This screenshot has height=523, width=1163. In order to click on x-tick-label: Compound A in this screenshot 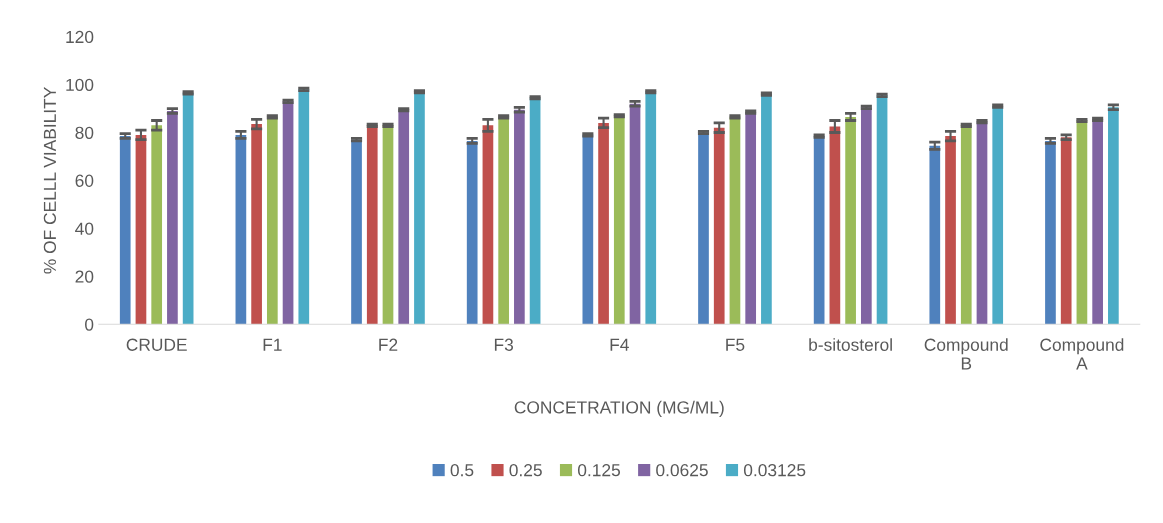, I will do `click(1082, 354)`.